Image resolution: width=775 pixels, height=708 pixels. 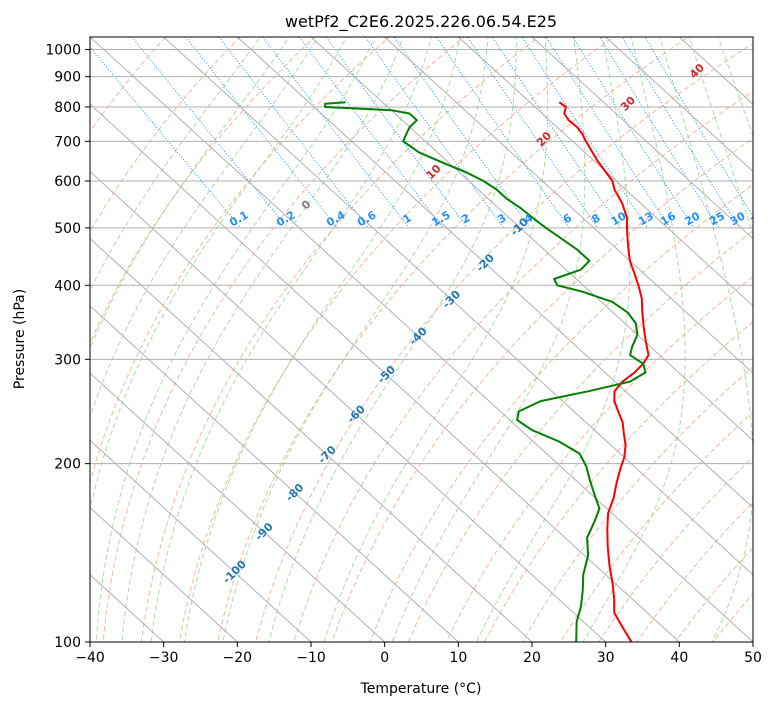 What do you see at coordinates (604, 371) in the screenshot?
I see `temperature-profile-line` at bounding box center [604, 371].